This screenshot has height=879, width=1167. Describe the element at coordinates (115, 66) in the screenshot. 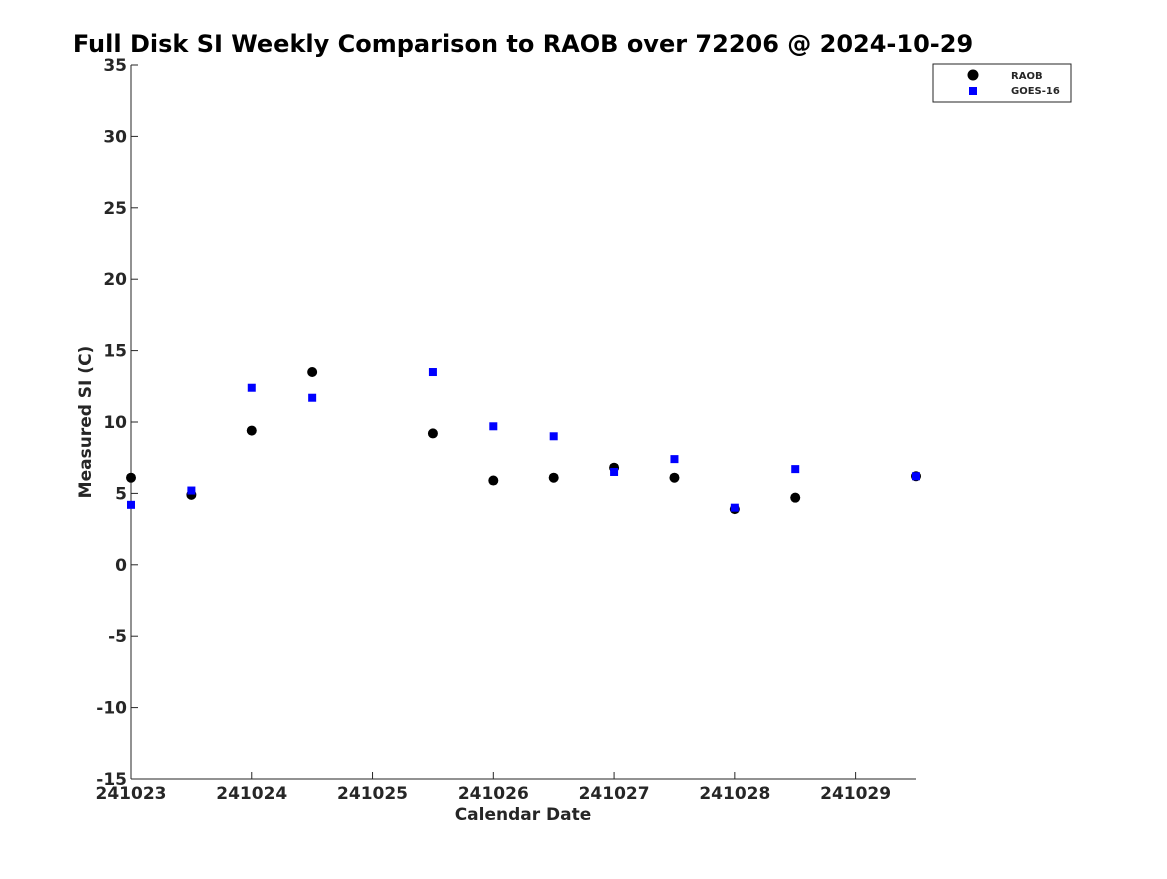

I see `y-tick-label: 35` at that location.